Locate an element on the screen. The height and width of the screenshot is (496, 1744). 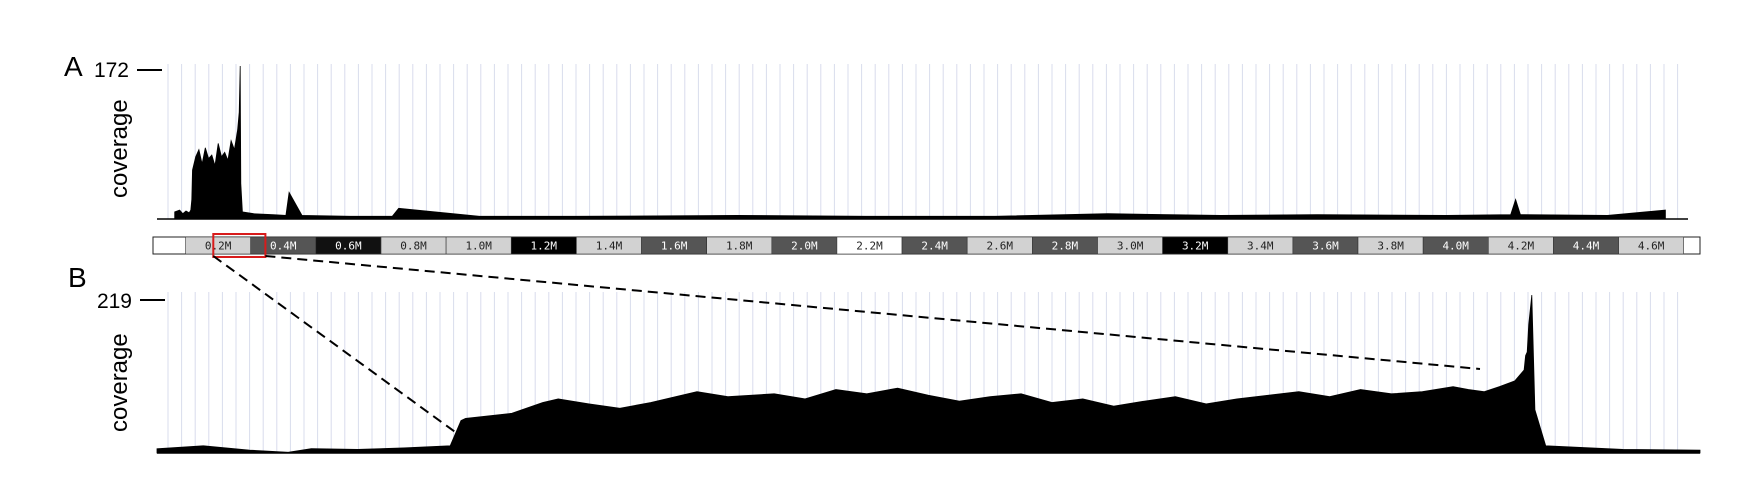
ruler-tick-label: 0.6M is located at coordinates (348, 246).